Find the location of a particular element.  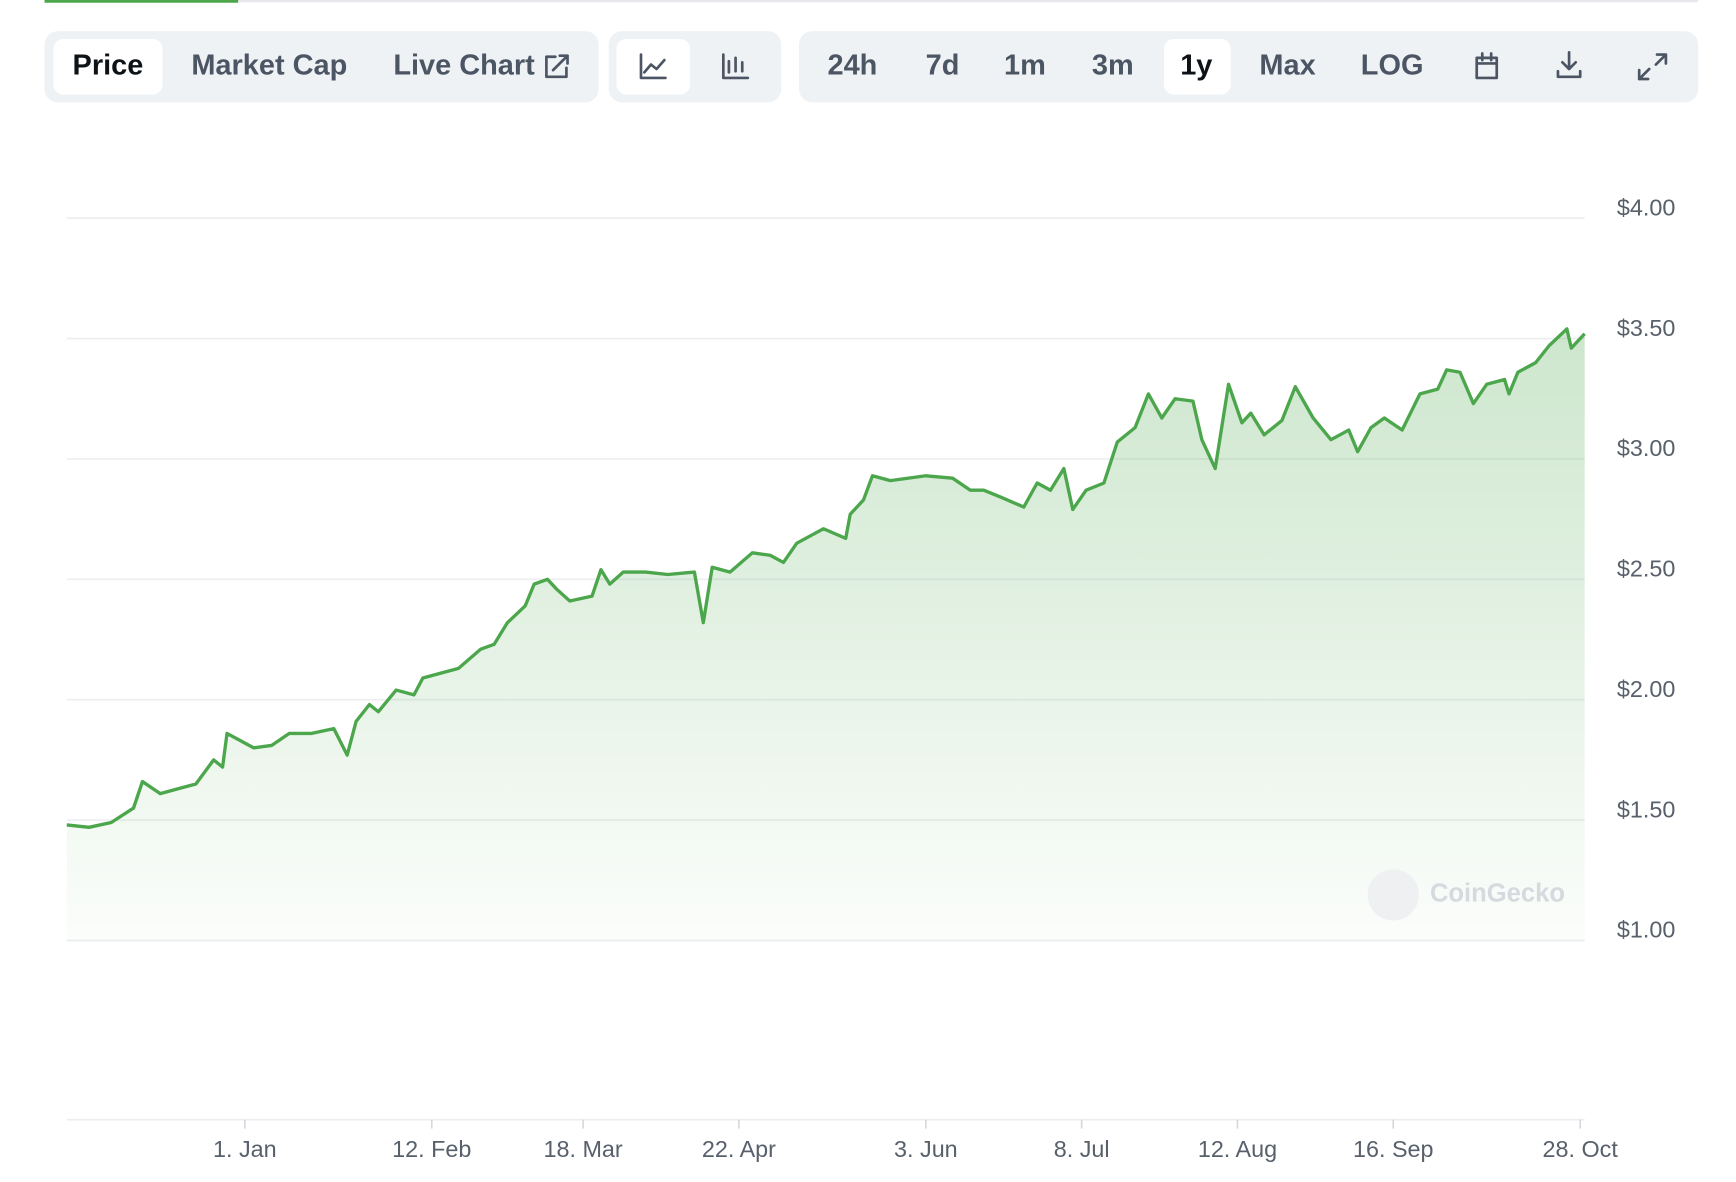

y-tick-label: $3.50 is located at coordinates (1646, 328).